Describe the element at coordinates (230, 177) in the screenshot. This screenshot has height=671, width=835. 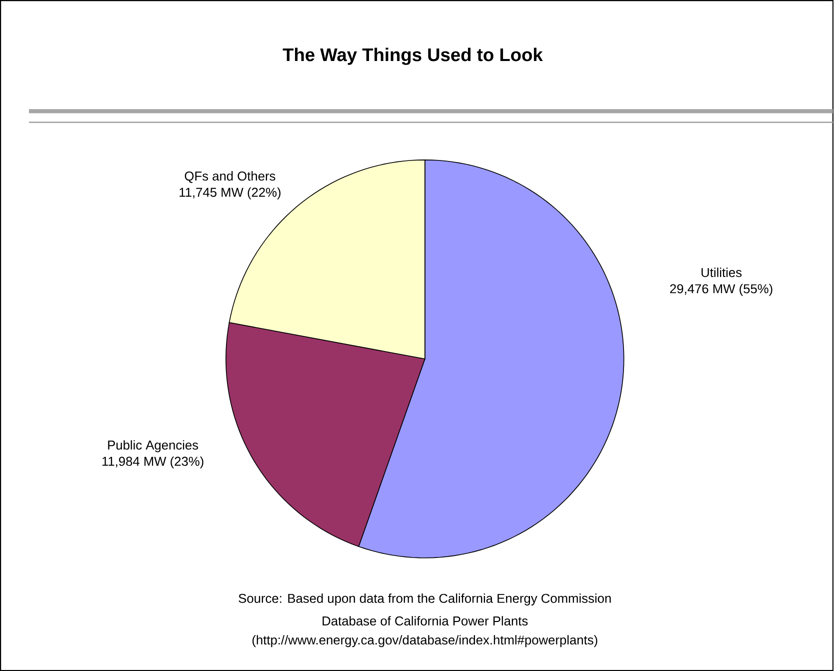
I see `slice-label: QFs and Others` at that location.